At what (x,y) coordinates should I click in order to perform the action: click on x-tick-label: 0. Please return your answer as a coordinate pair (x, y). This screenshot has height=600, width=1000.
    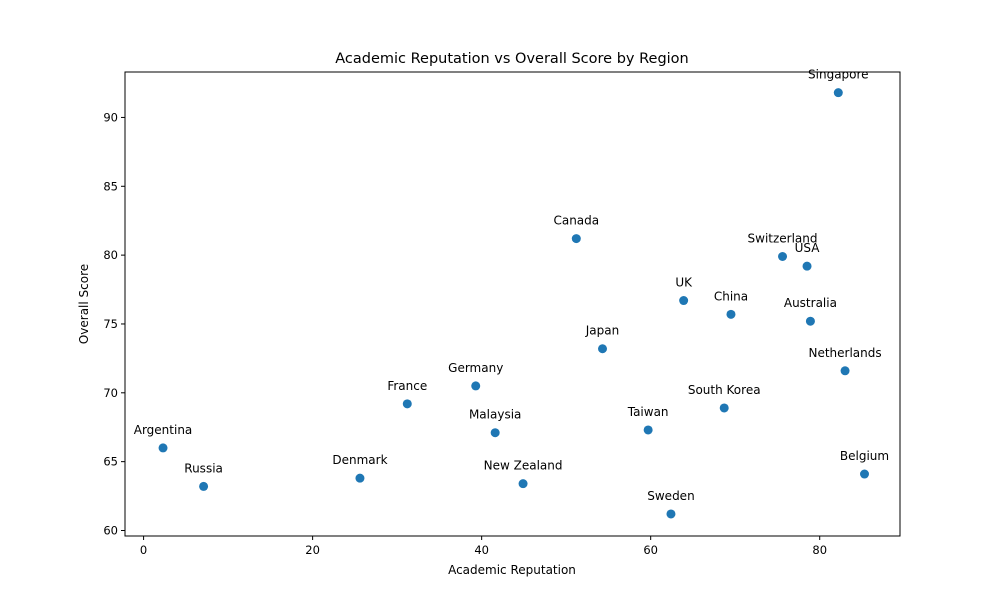
    Looking at the image, I should click on (143, 550).